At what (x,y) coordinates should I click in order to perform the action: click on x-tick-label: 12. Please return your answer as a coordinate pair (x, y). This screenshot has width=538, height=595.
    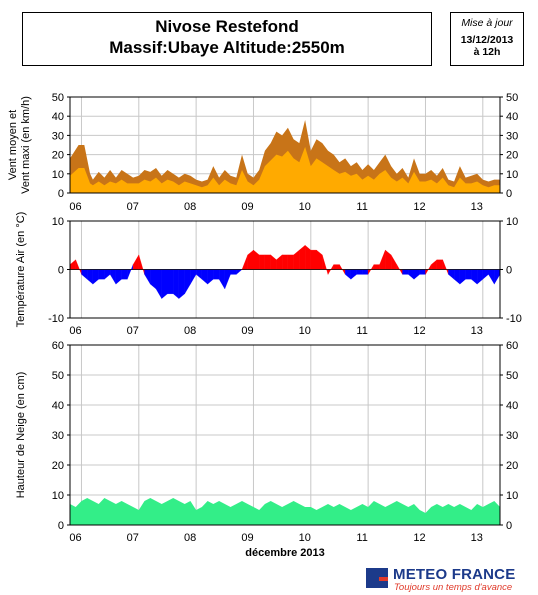
    Looking at the image, I should click on (419, 331).